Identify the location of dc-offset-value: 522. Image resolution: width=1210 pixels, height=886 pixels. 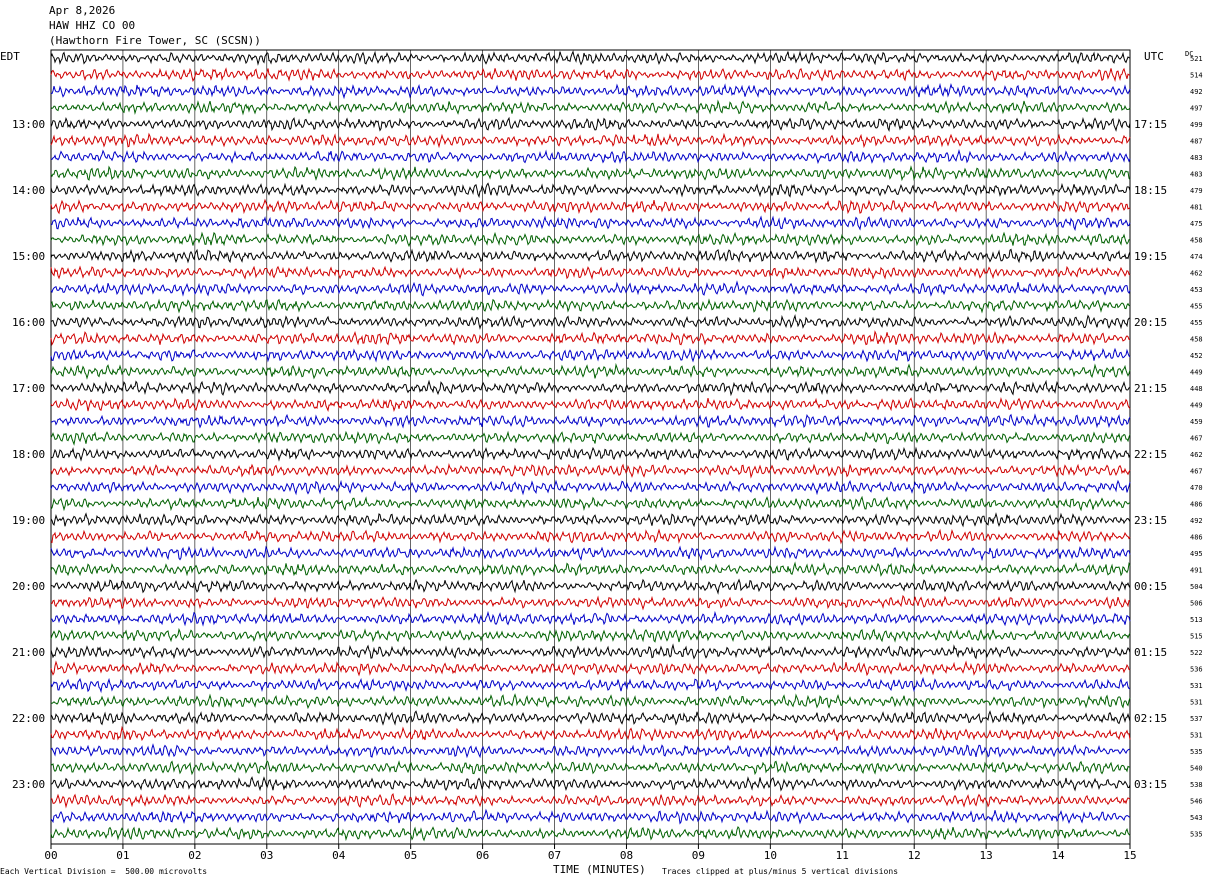
(1196, 653).